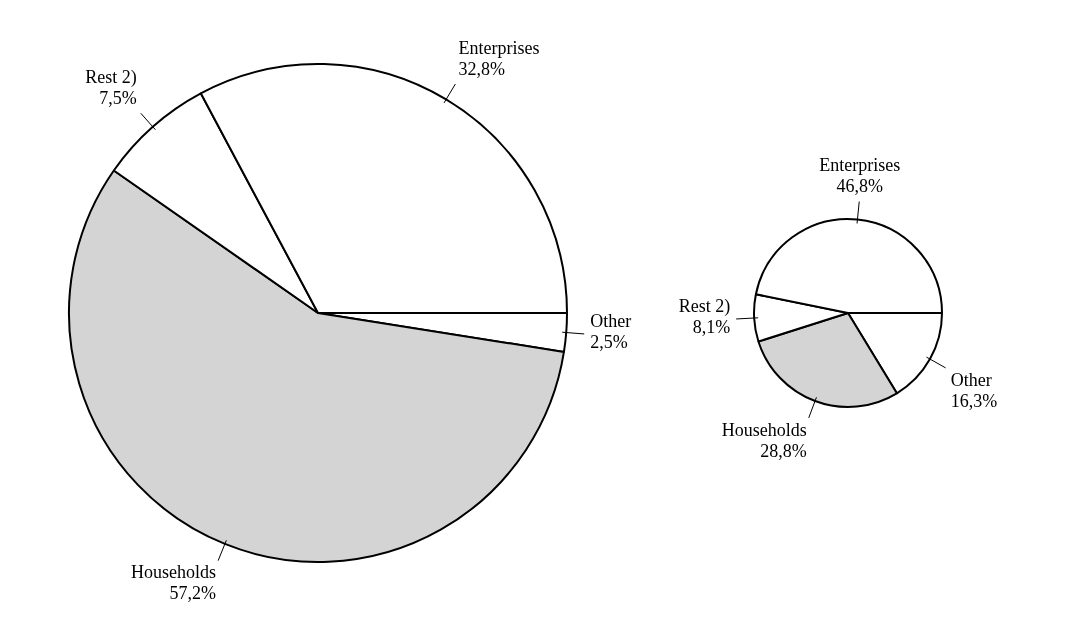 This screenshot has width=1076, height=632. Describe the element at coordinates (609, 341) in the screenshot. I see `data-label: 2,5%` at that location.